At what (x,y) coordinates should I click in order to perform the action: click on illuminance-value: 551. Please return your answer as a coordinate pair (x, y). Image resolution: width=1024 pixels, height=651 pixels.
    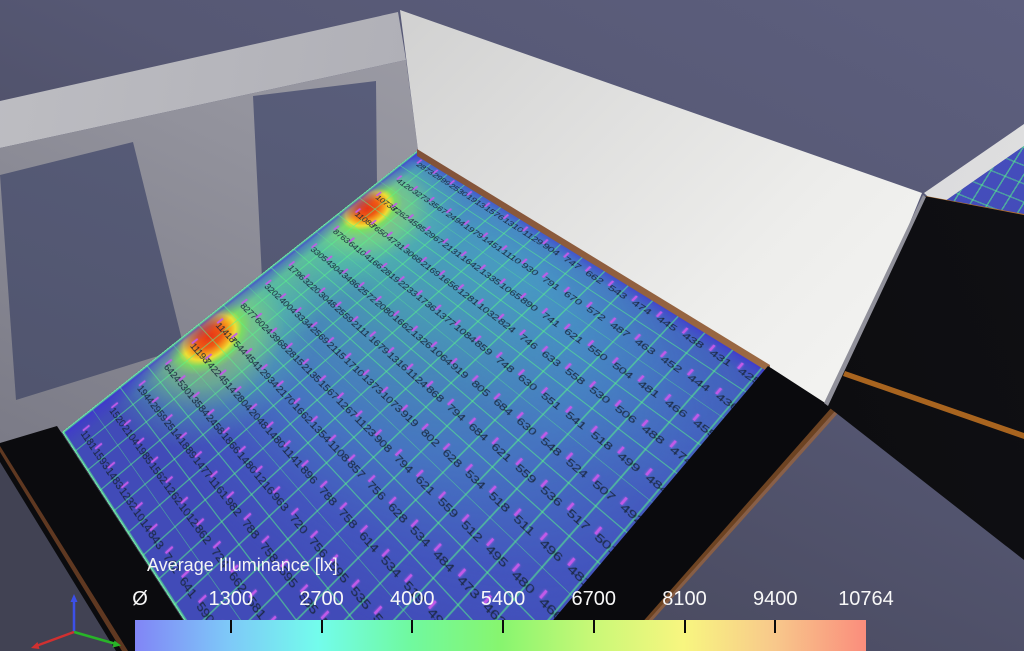
    Looking at the image, I should click on (551, 401).